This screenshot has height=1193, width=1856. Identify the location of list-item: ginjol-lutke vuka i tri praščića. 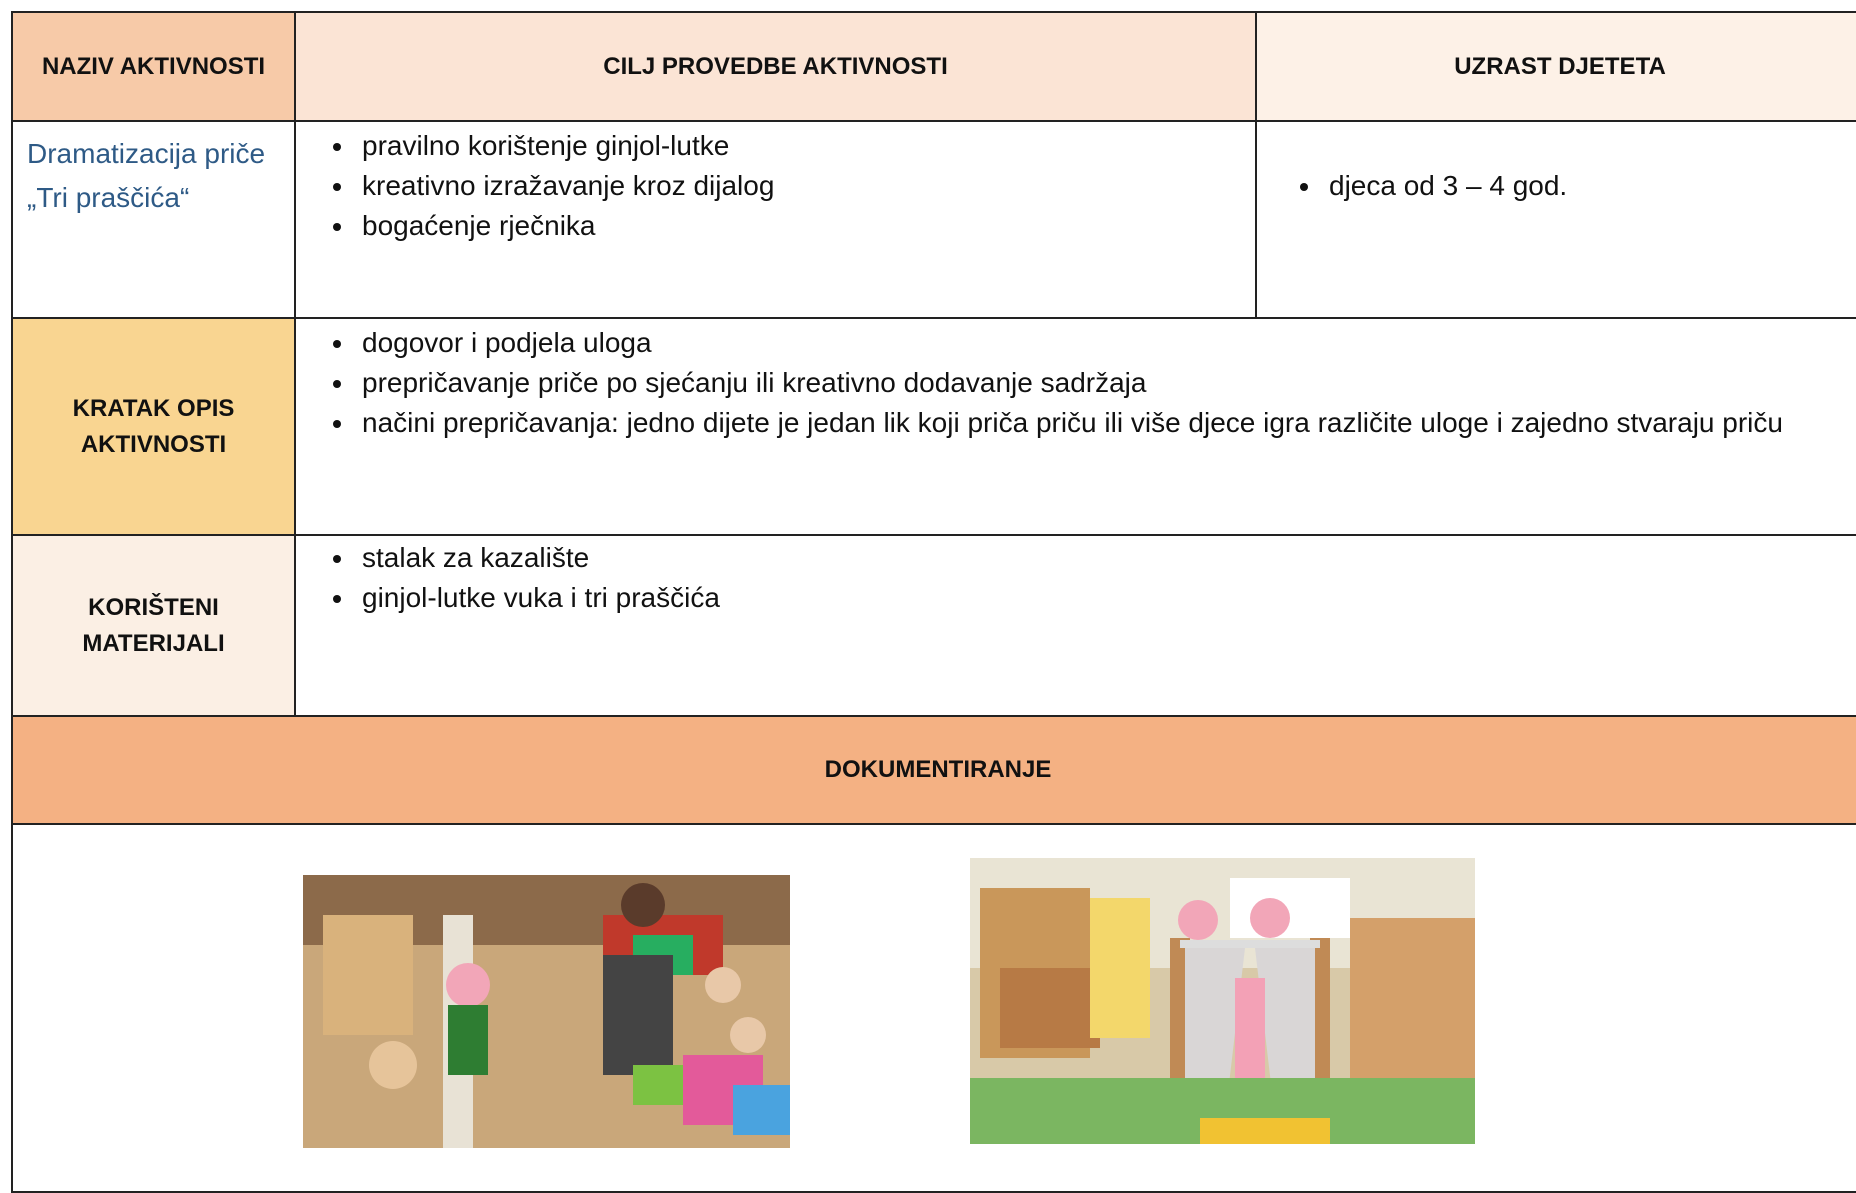
(1106, 598).